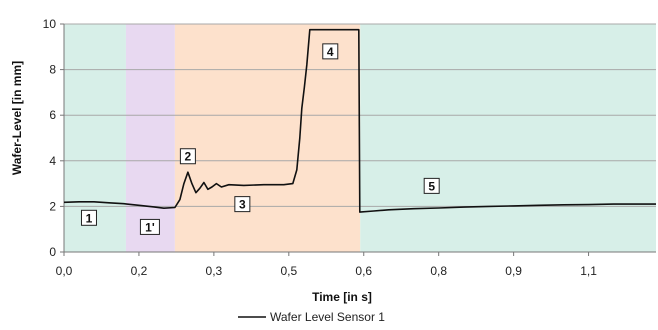 Image resolution: width=658 pixels, height=330 pixels. I want to click on x-tick-label: 0,2, so click(139, 271).